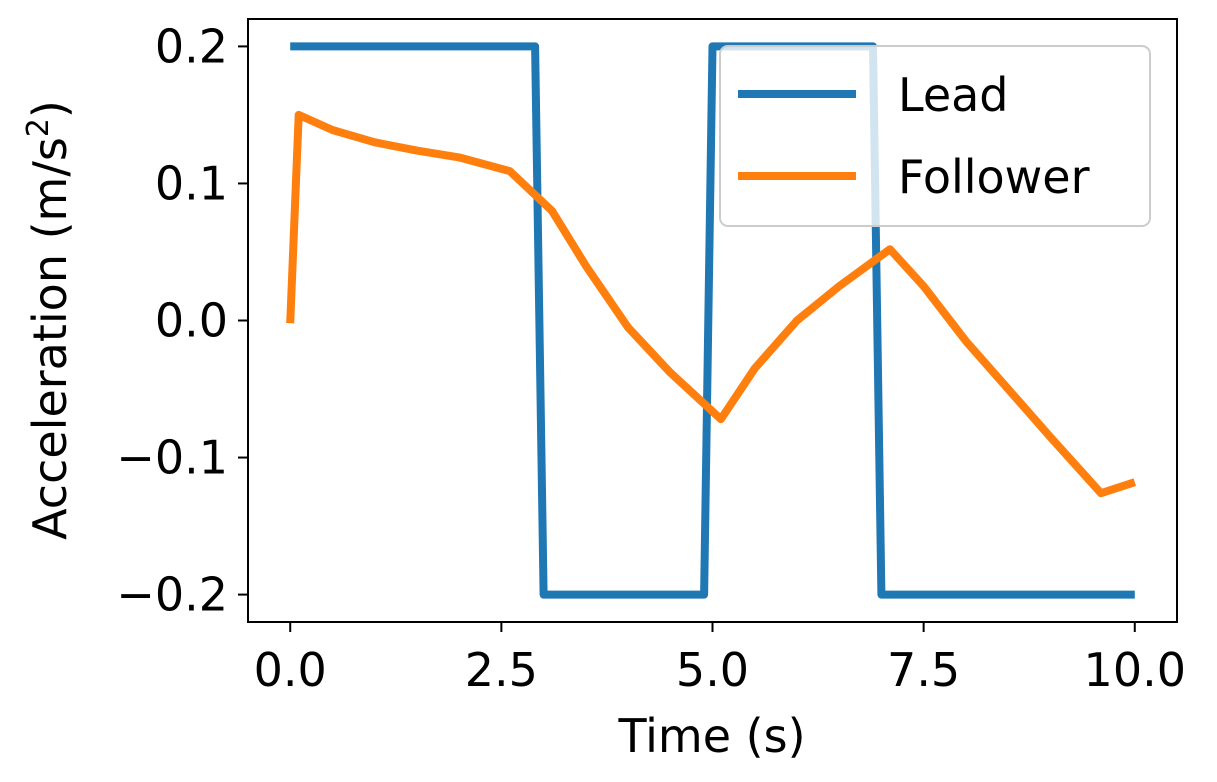 The image size is (1217, 782). Describe the element at coordinates (923, 670) in the screenshot. I see `x-tick-label: 7.5` at that location.